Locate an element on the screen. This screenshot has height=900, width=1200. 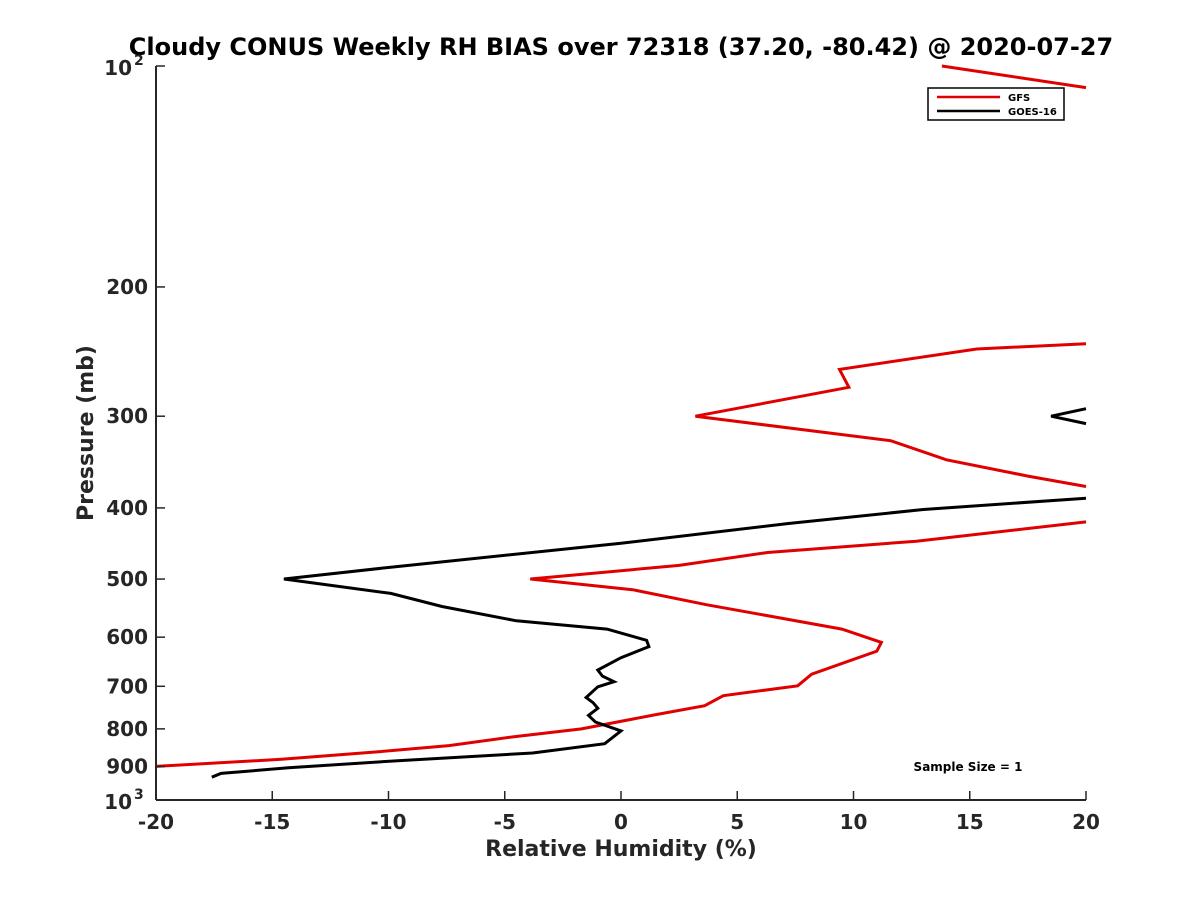
y-tick-label: 200 is located at coordinates (127, 287).